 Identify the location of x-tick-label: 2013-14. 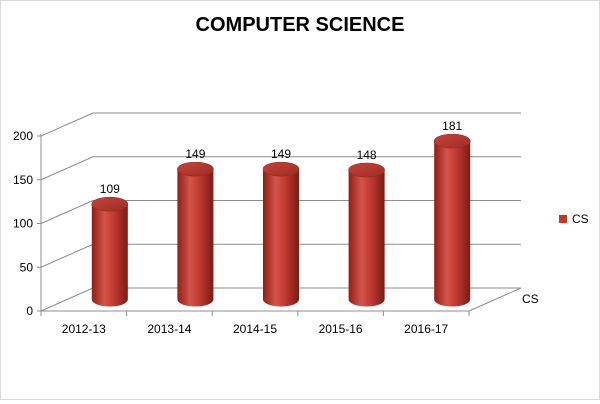
(169, 329).